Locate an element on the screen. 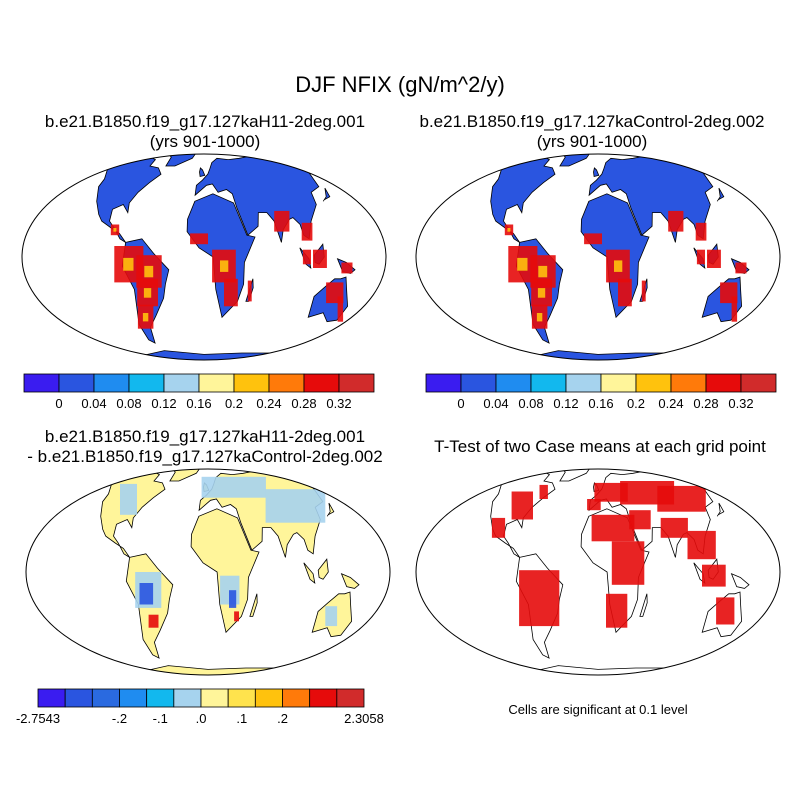 The width and height of the screenshot is (800, 800). map-case1-nfix is located at coordinates (204, 257).